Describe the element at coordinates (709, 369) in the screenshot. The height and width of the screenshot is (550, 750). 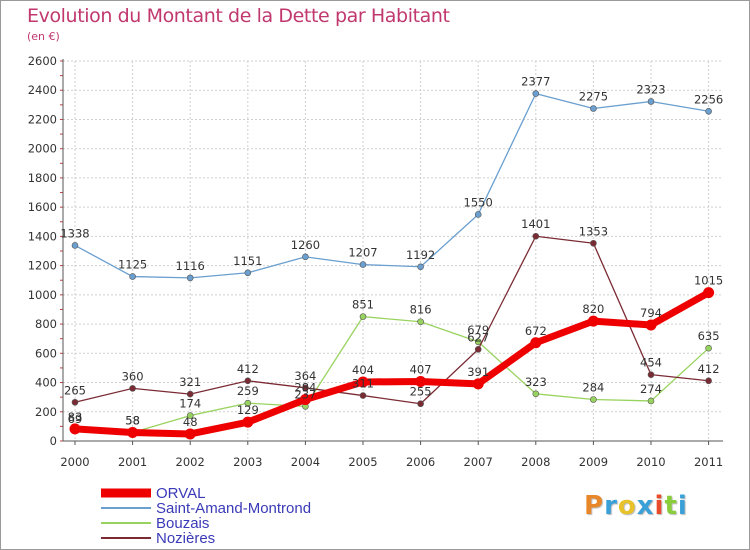
I see `data-label-nozi-res: 412` at that location.